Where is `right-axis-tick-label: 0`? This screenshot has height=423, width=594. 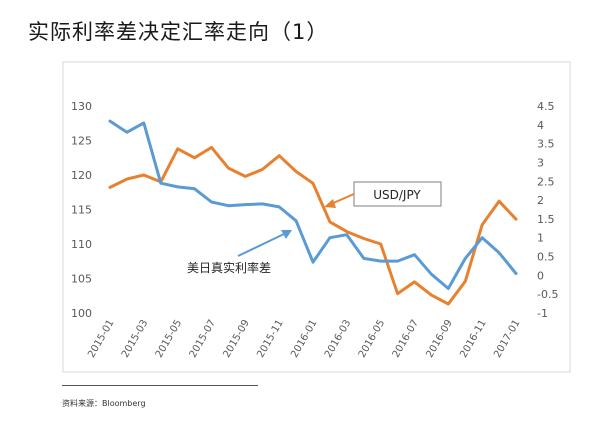 right-axis-tick-label: 0 is located at coordinates (540, 275).